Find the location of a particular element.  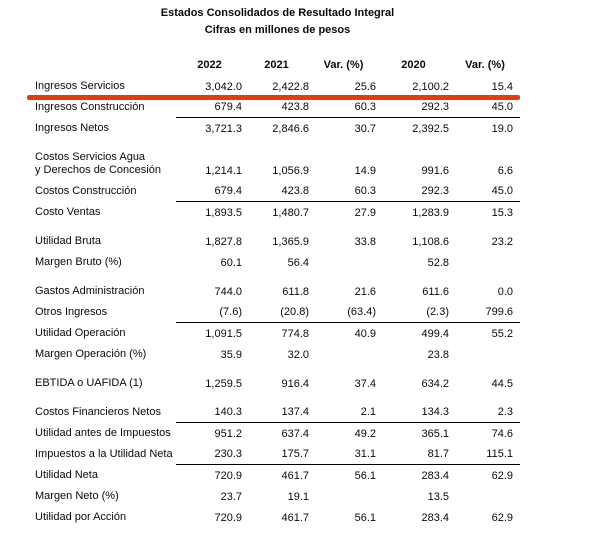

row-label: Utilidad Operación is located at coordinates (80, 333).